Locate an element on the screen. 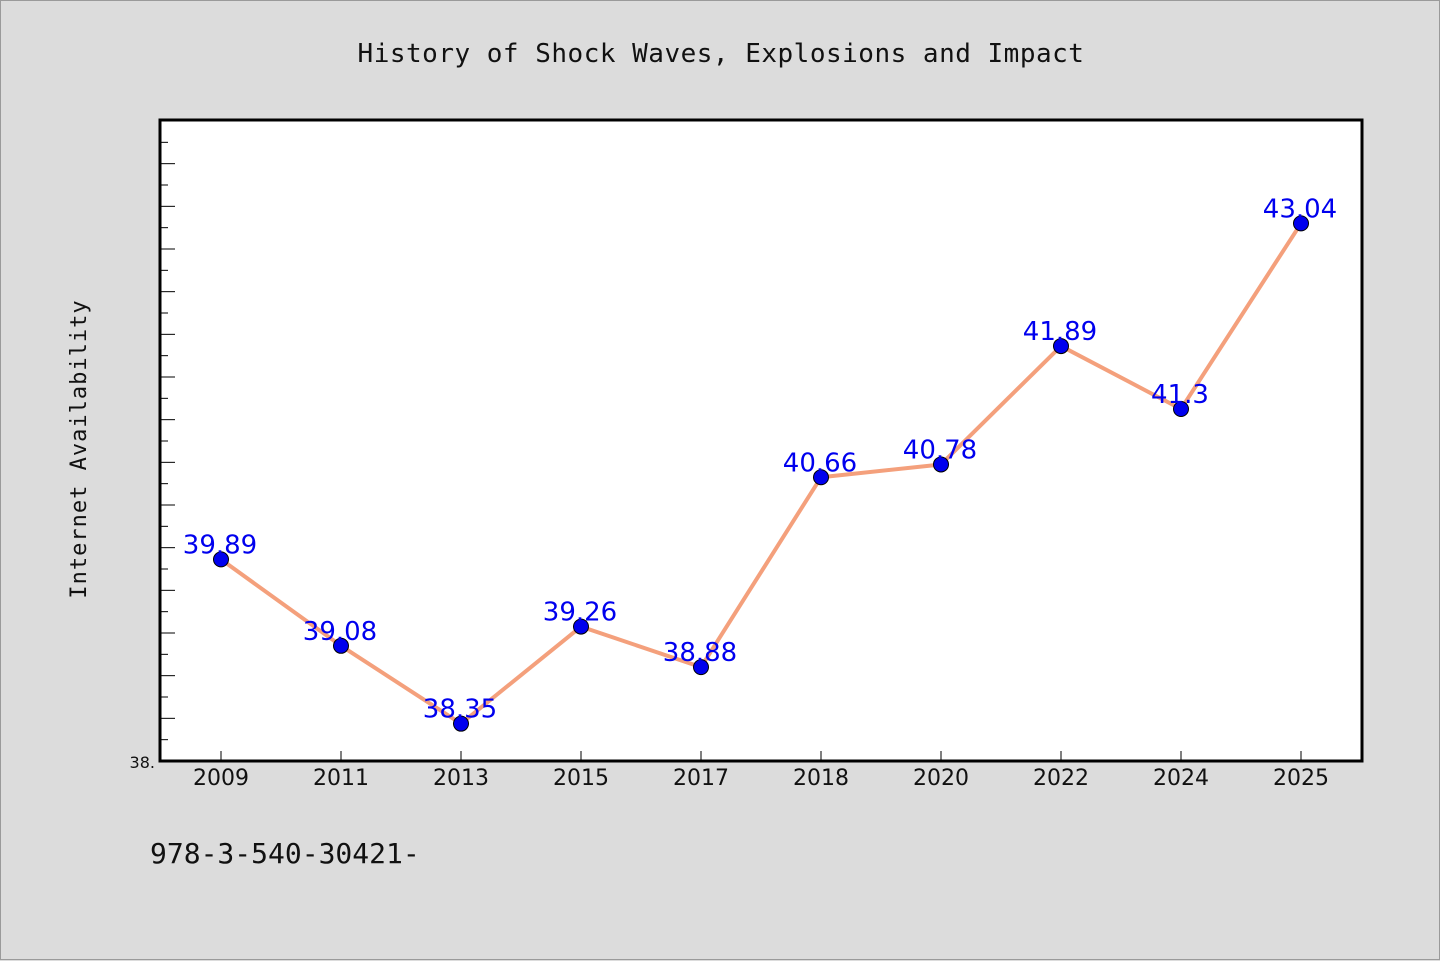  y-tick-label: 38. is located at coordinates (142, 762).